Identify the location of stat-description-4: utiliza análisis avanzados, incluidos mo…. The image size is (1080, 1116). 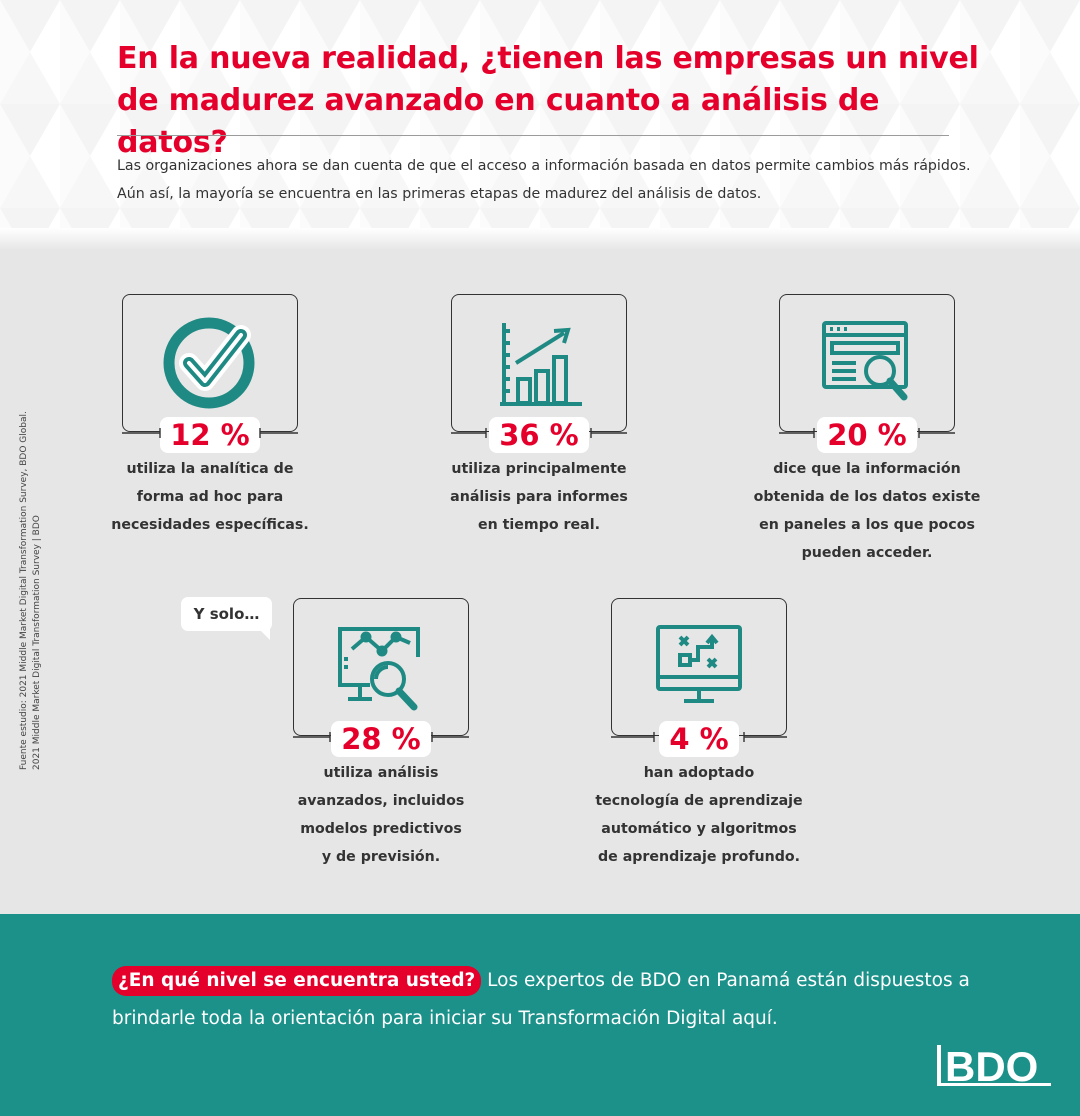
(381, 815).